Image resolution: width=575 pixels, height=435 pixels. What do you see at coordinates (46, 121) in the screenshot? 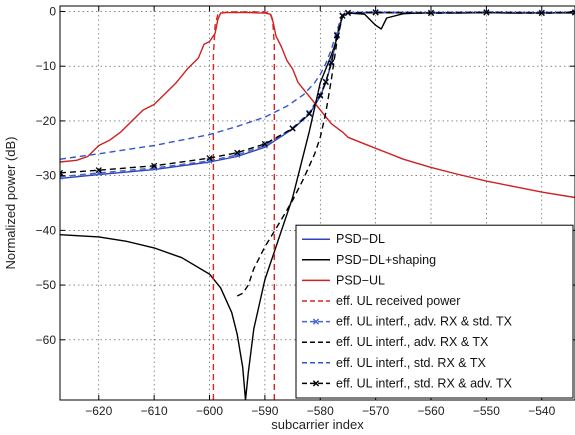
I see `y-tick-label: −20` at bounding box center [46, 121].